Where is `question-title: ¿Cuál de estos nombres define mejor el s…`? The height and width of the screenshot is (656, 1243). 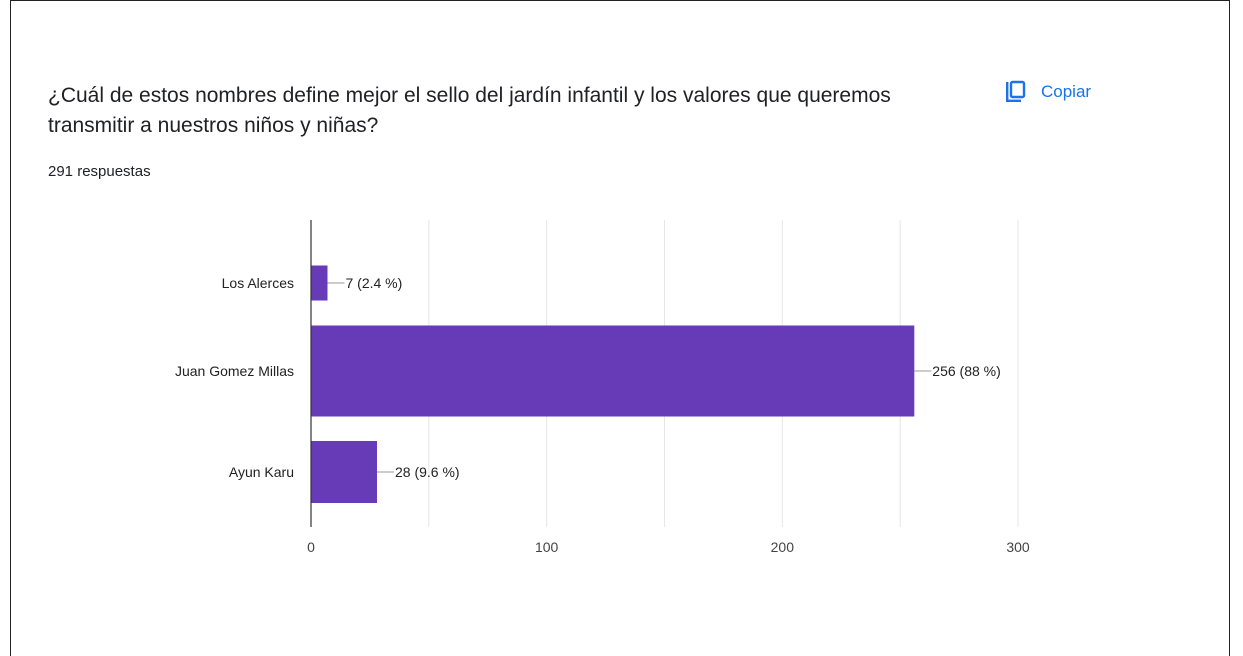 question-title: ¿Cuál de estos nombres define mejor el s… is located at coordinates (469, 110).